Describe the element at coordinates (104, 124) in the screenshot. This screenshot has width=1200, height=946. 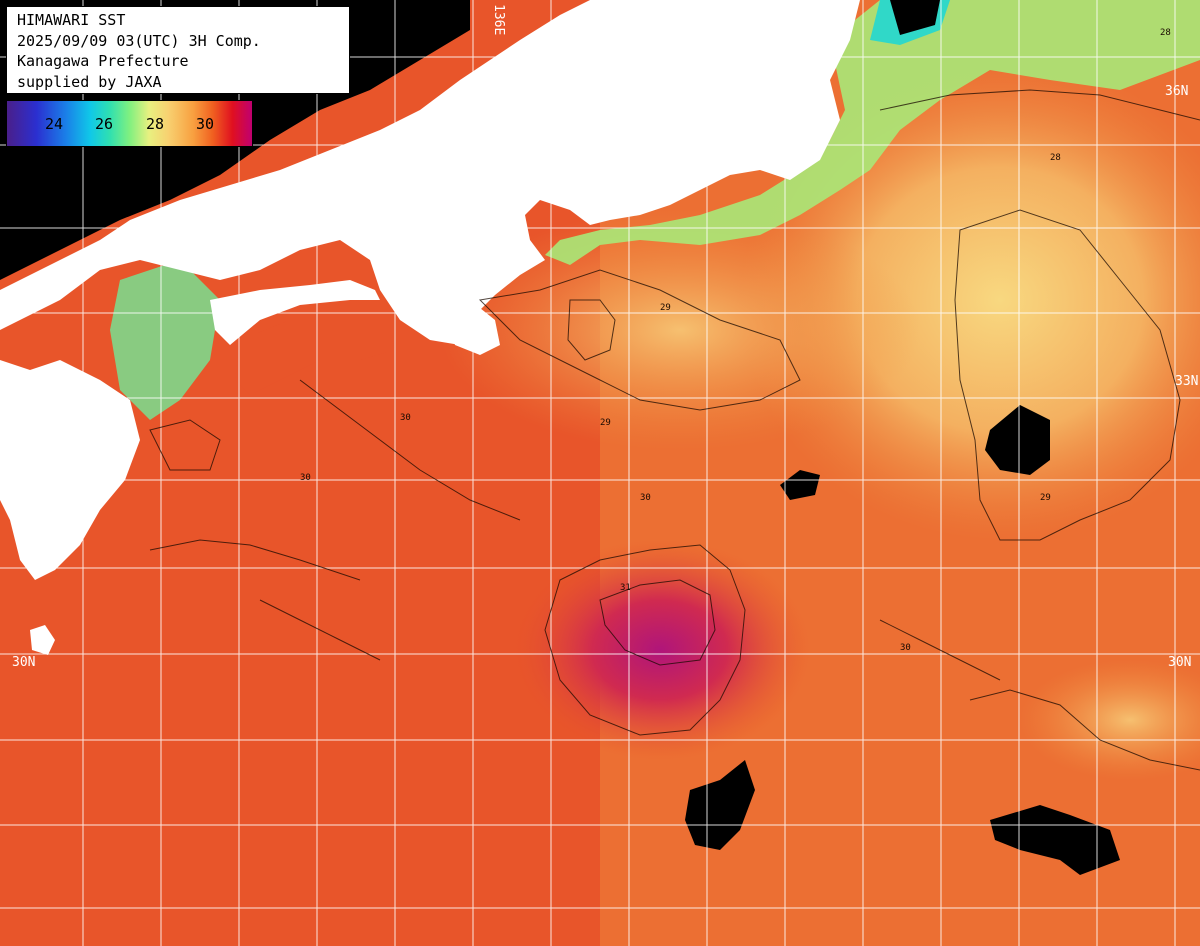
I see `legend-tick-26: 26` at that location.